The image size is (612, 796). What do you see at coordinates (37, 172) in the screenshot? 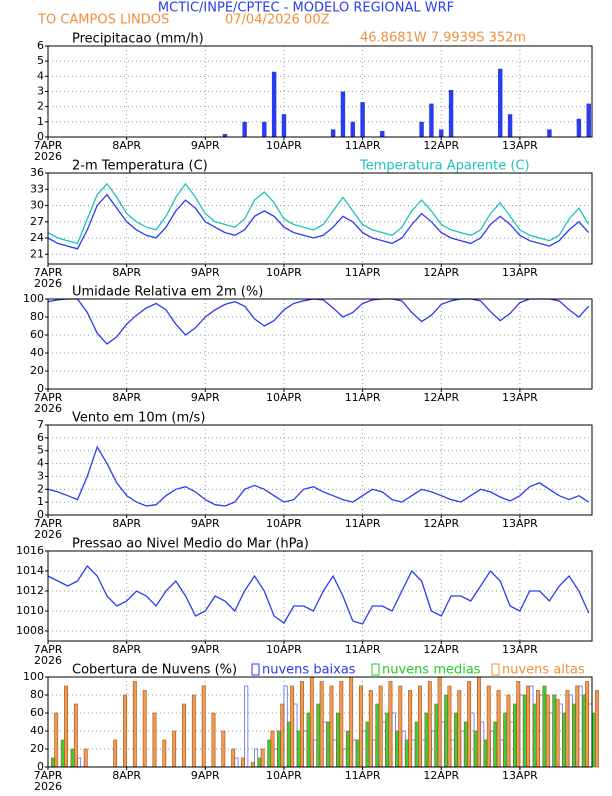
I see `y-tick-label: 36` at bounding box center [37, 172].